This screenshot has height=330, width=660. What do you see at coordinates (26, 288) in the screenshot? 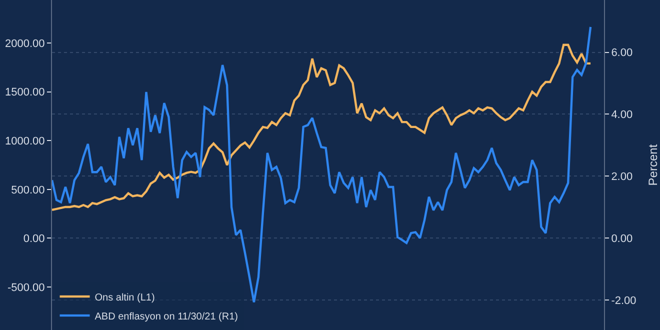
I see `y-tick-label: -500.00` at bounding box center [26, 288].